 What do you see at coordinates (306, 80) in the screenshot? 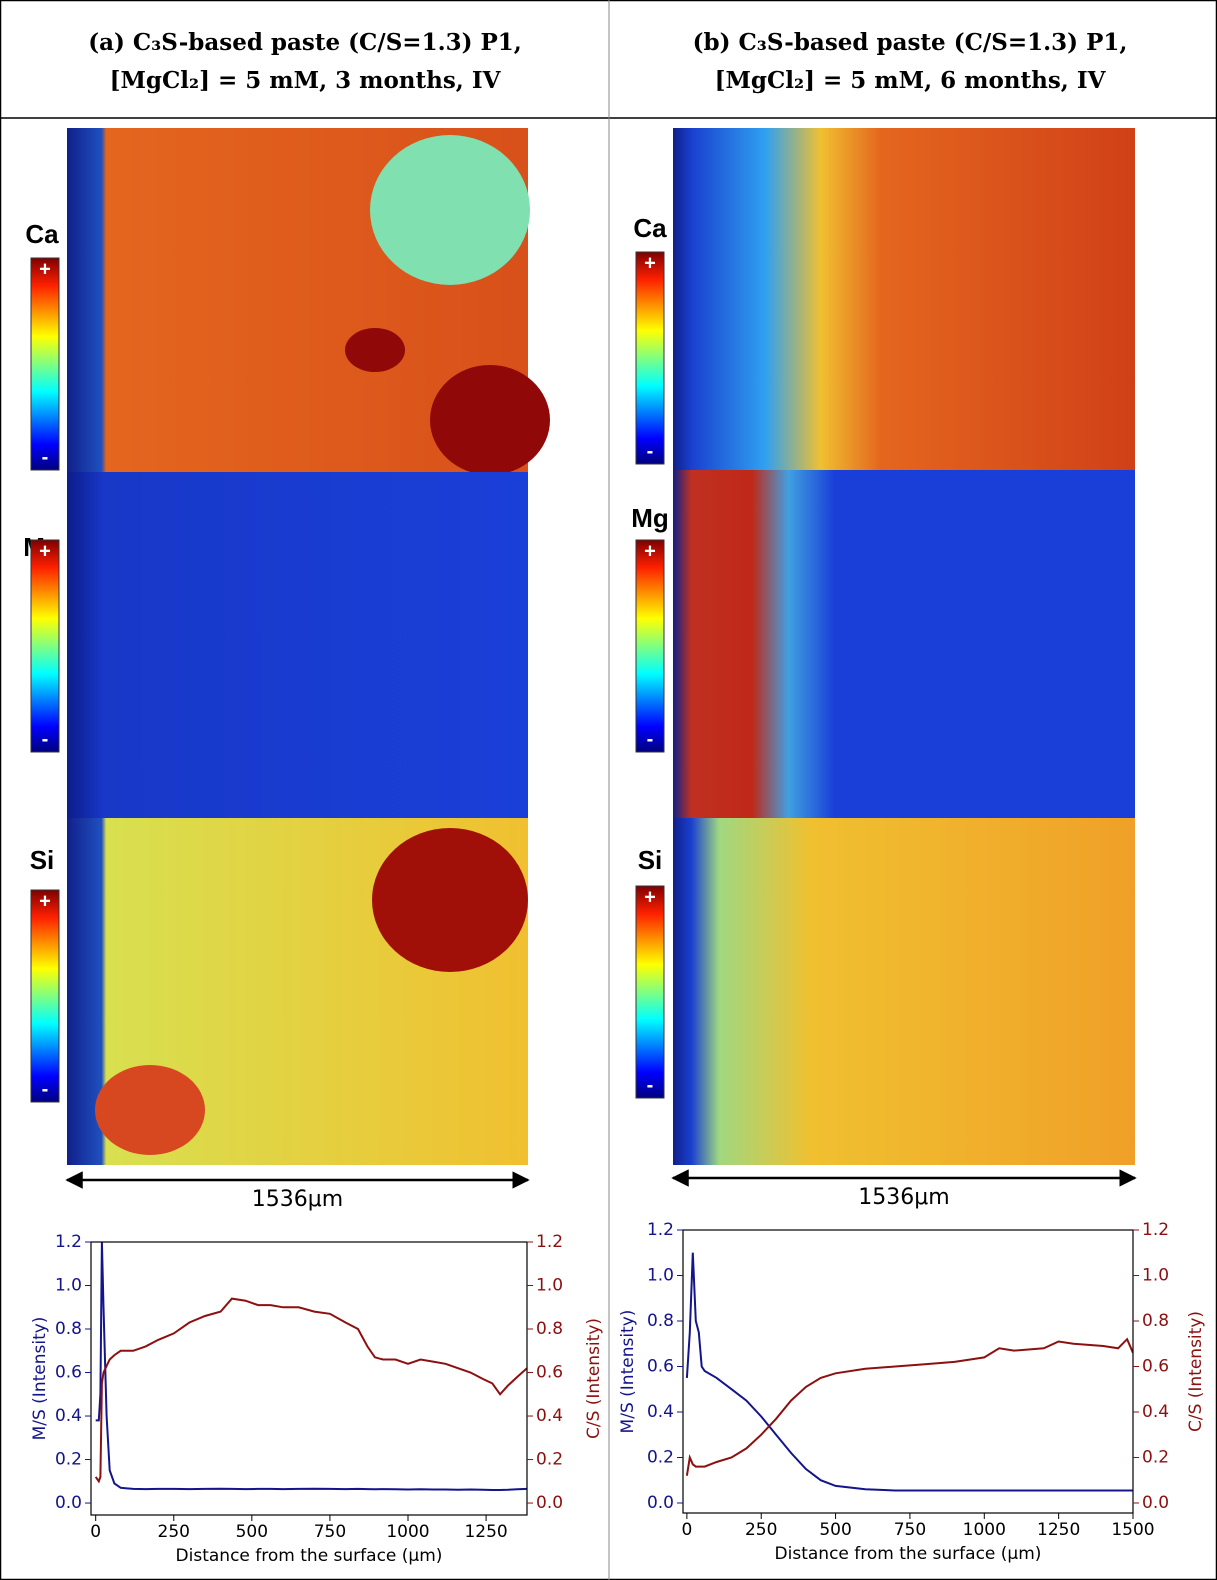
I see `panel-header: [MgCl₂] = 5 mM, 3 months, IV` at bounding box center [306, 80].